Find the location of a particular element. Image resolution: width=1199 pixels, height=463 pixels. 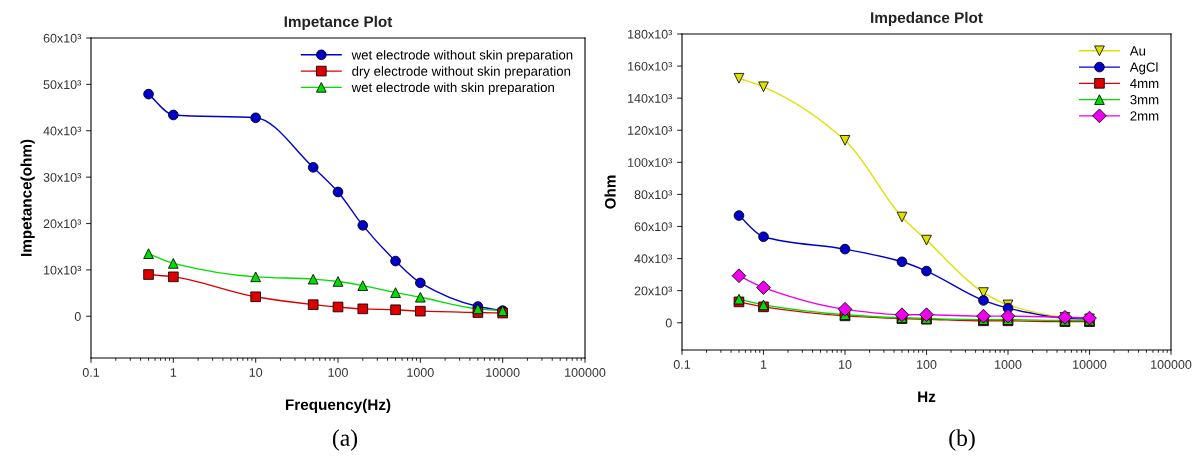

y-tick-label: 180x10³ is located at coordinates (650, 34).